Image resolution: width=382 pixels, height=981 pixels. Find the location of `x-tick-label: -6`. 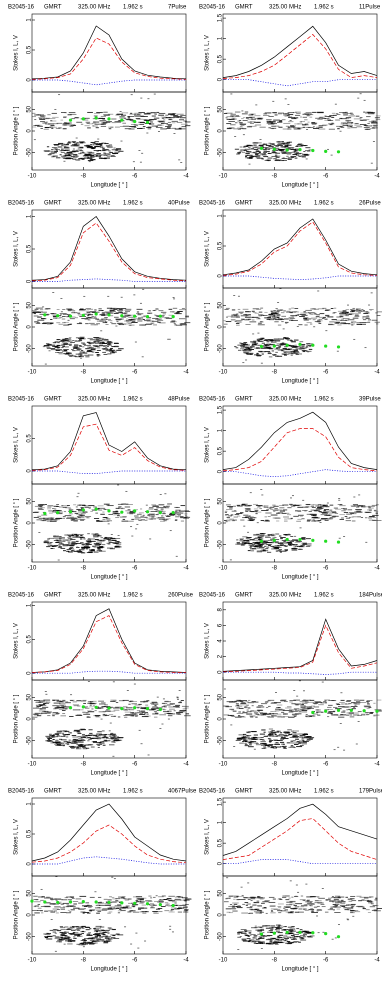

x-tick-label: -6 is located at coordinates (326, 177).